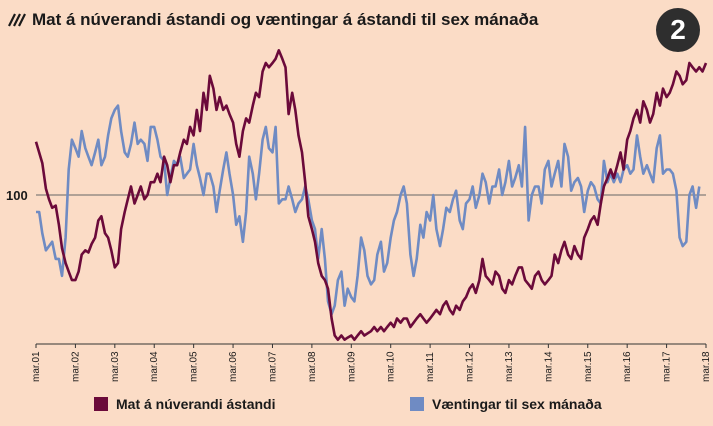  Describe the element at coordinates (154, 366) in the screenshot. I see `x-tick-label: mar.04` at that location.